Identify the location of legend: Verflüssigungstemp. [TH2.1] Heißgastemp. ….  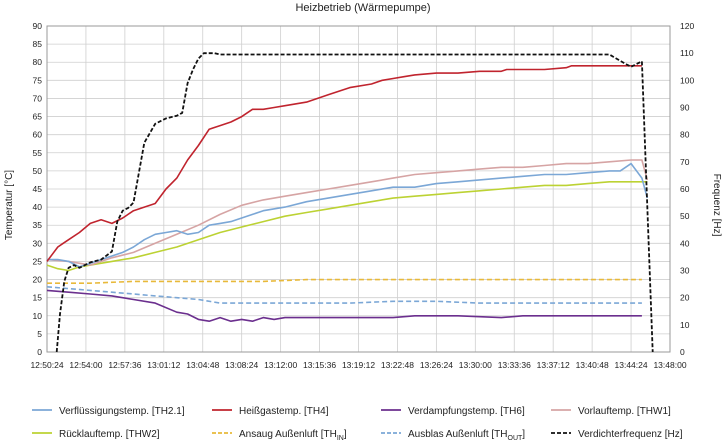
(357, 424).